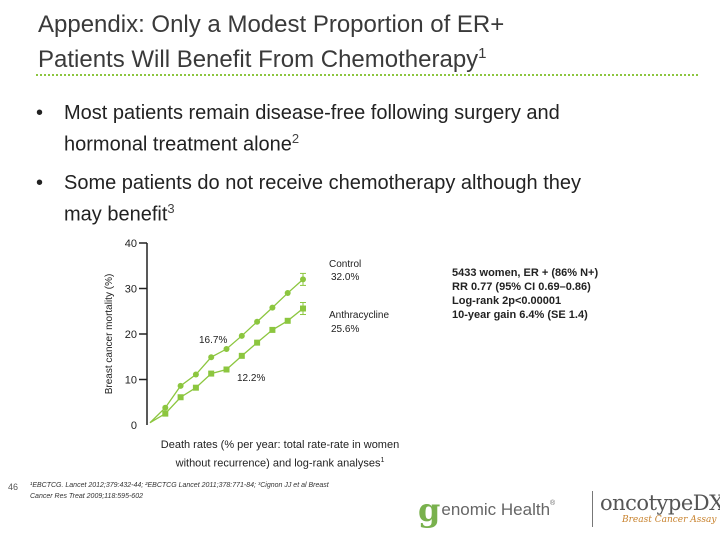 Image resolution: width=720 pixels, height=540 pixels. Describe the element at coordinates (86, 496) in the screenshot. I see `footnote-line2: Cancer Res Treat 2009;118:595-602` at that location.